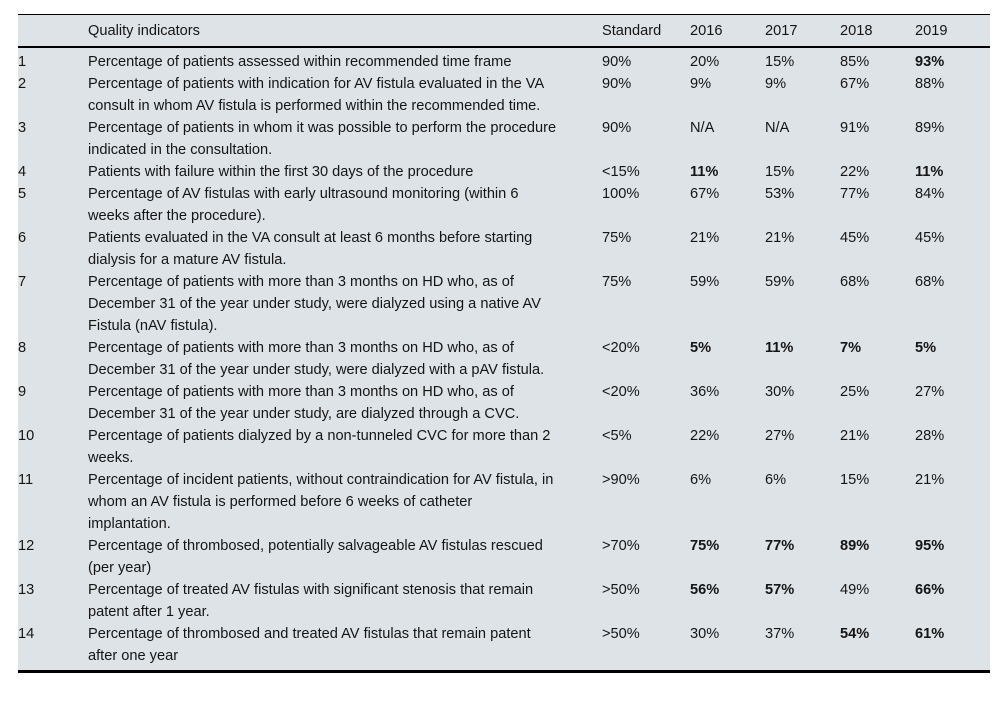 This screenshot has width=1000, height=728. What do you see at coordinates (776, 84) in the screenshot?
I see `row-value-2017: 9%` at bounding box center [776, 84].